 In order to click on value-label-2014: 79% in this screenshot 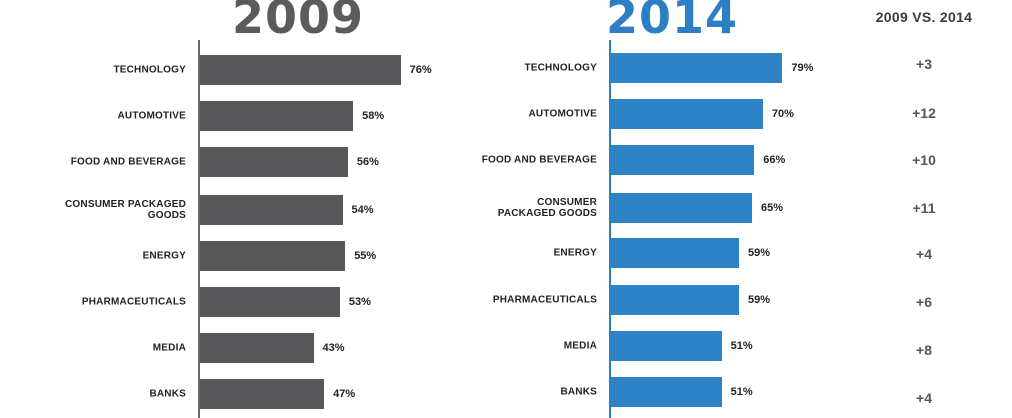, I will do `click(802, 68)`.